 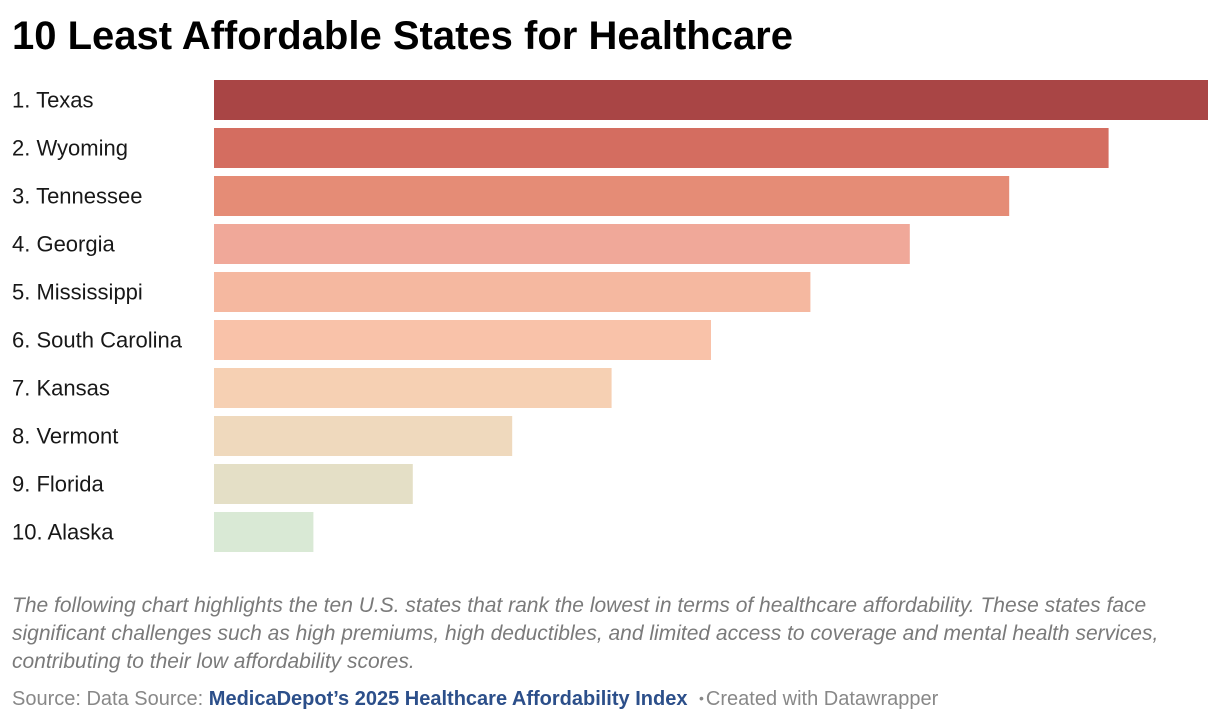 I want to click on category-label: 6. South Carolina, so click(x=97, y=340).